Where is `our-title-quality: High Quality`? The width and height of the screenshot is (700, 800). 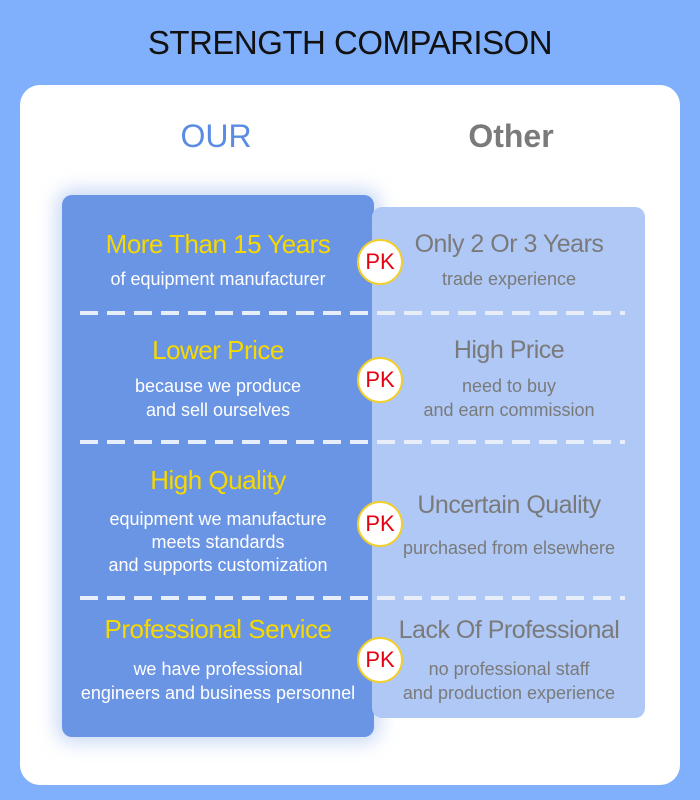 our-title-quality: High Quality is located at coordinates (218, 480).